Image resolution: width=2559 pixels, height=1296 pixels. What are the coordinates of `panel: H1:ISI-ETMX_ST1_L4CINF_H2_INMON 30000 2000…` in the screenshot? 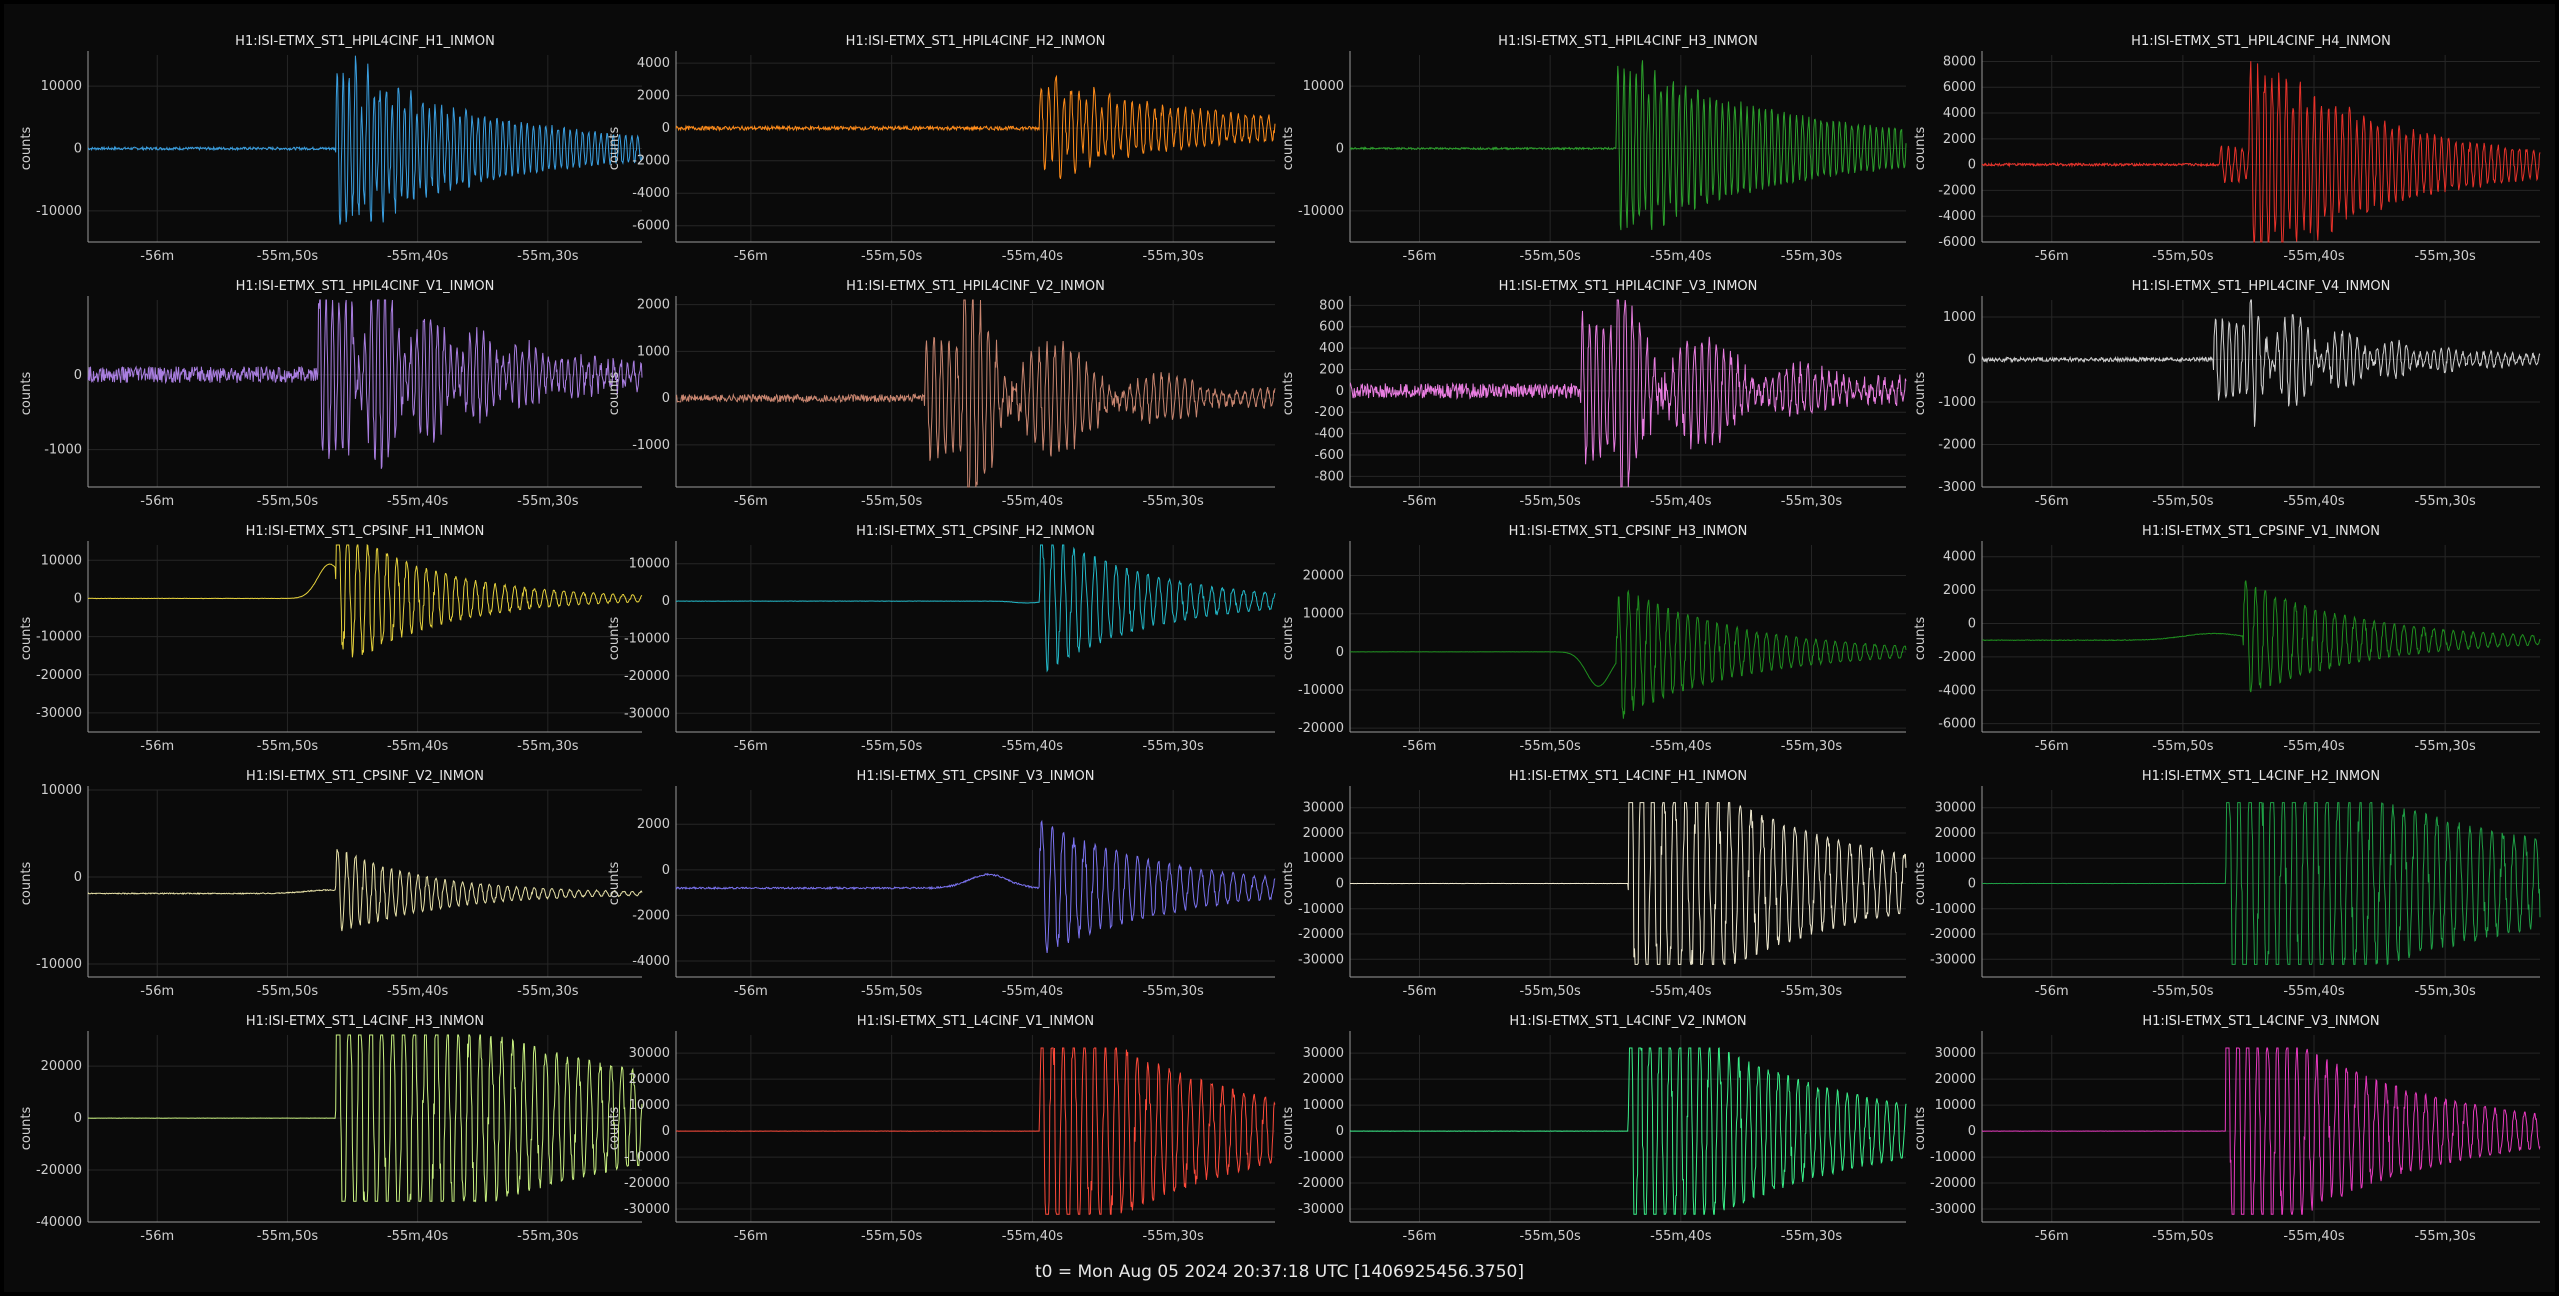 It's located at (2227, 884).